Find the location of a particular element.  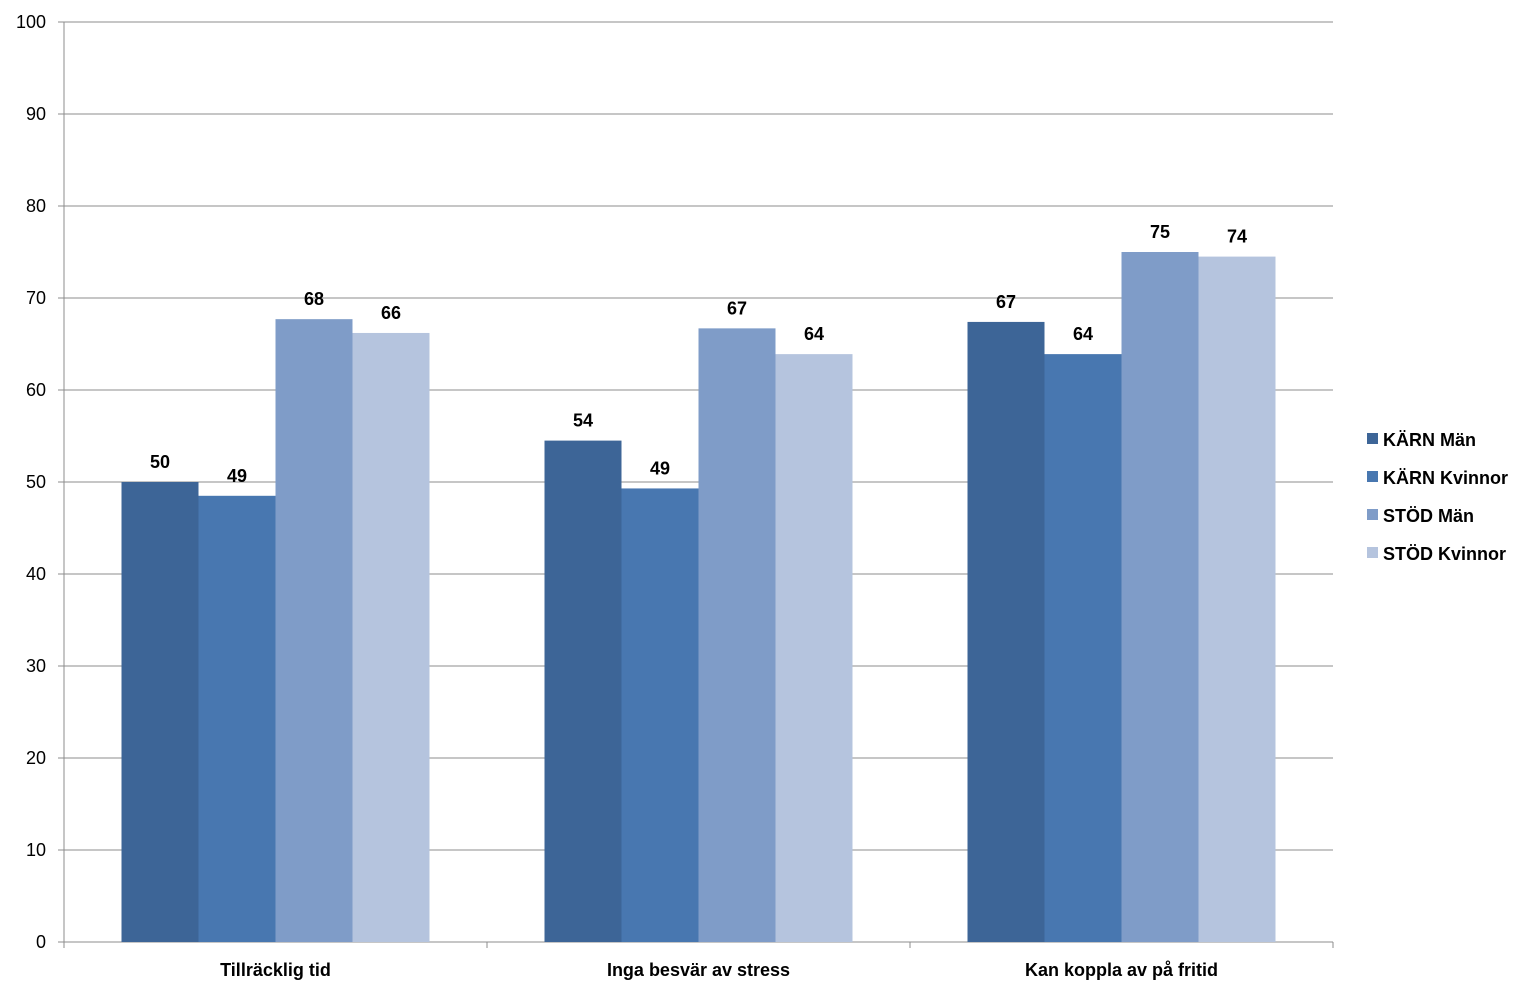

data-label: 74 is located at coordinates (1237, 237).